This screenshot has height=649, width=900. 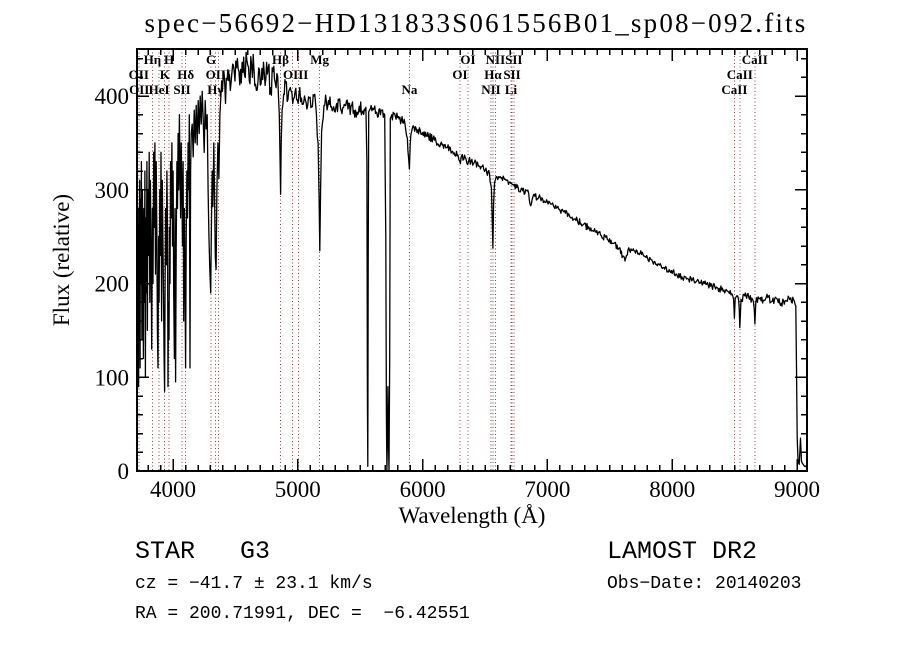 What do you see at coordinates (165, 74) in the screenshot?
I see `spectral-line-label: K` at bounding box center [165, 74].